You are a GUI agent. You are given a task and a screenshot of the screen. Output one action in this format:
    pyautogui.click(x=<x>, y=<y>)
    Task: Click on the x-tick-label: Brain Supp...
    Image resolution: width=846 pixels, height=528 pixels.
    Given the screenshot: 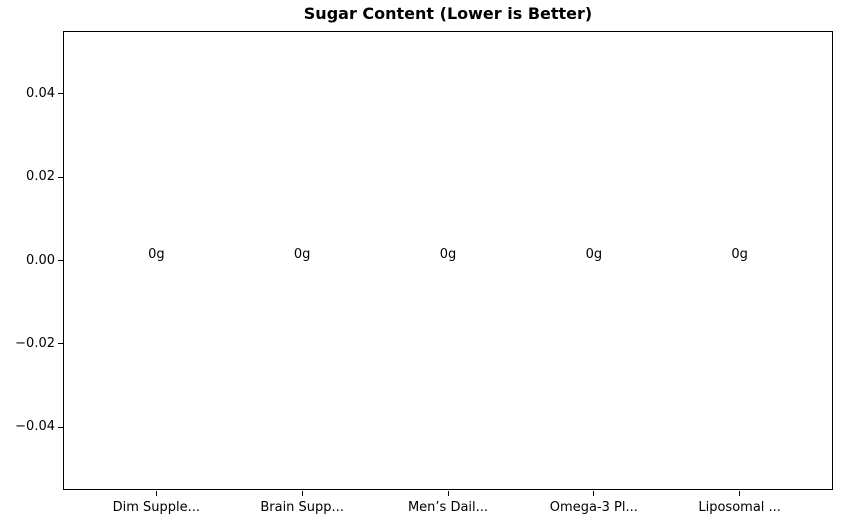 What is the action you would take?
    pyautogui.click(x=302, y=507)
    